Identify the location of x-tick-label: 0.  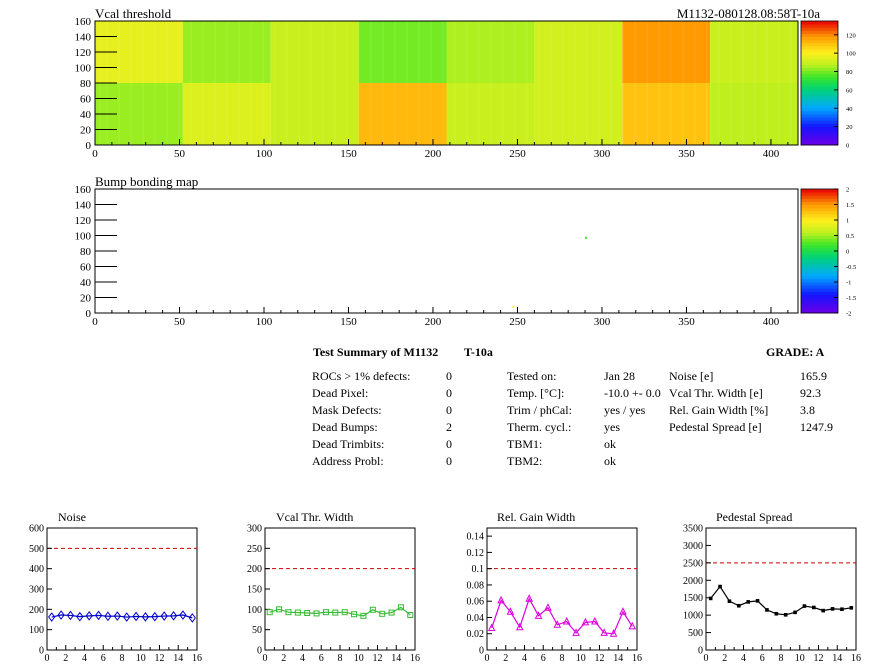
(95, 322).